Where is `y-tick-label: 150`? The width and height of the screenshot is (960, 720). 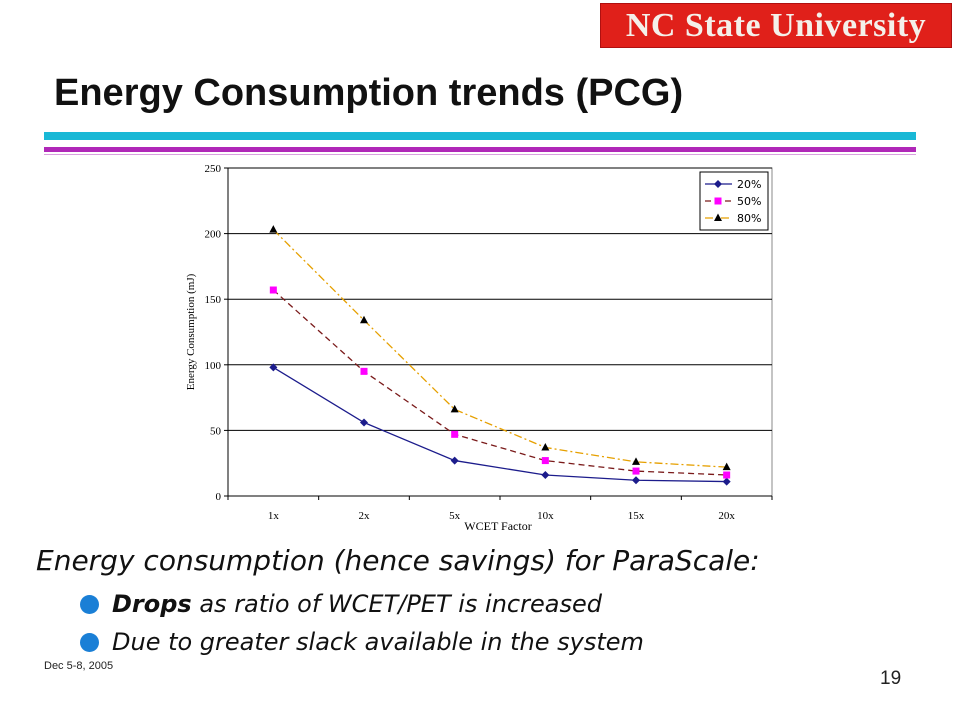
y-tick-label: 150 is located at coordinates (213, 300).